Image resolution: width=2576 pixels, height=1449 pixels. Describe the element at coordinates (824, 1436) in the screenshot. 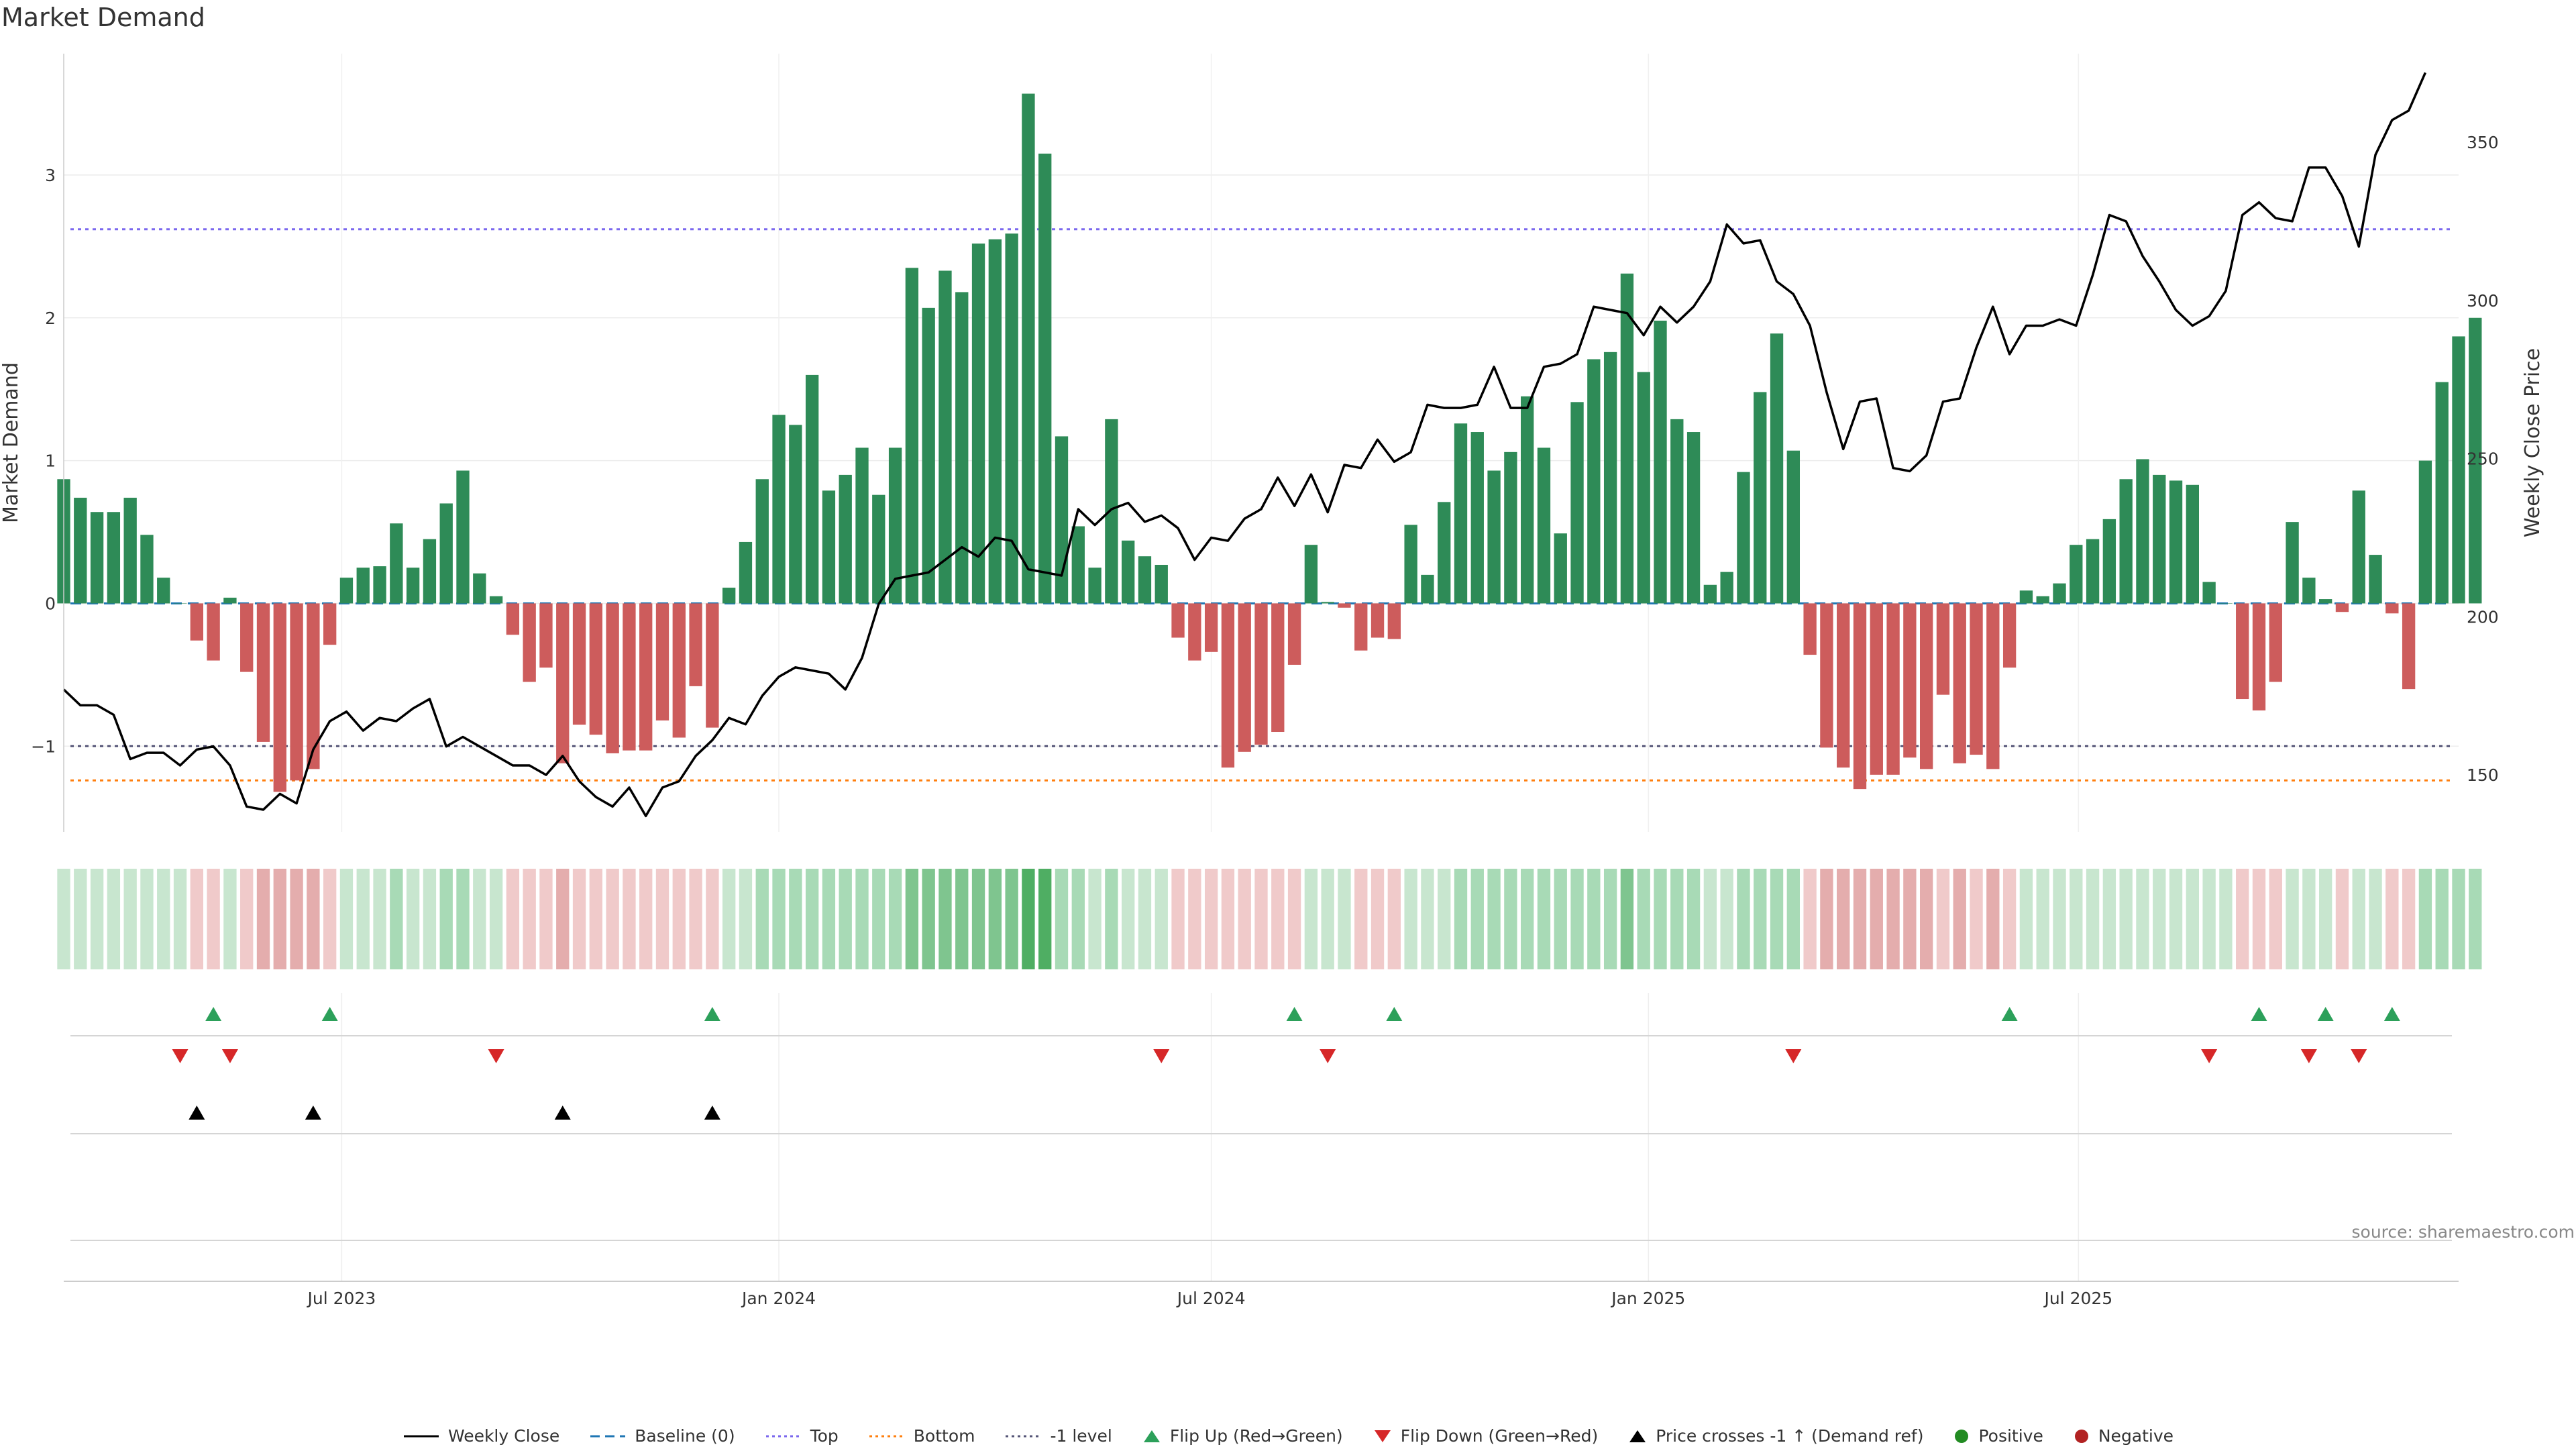

I see `legend-top-label: Top` at that location.